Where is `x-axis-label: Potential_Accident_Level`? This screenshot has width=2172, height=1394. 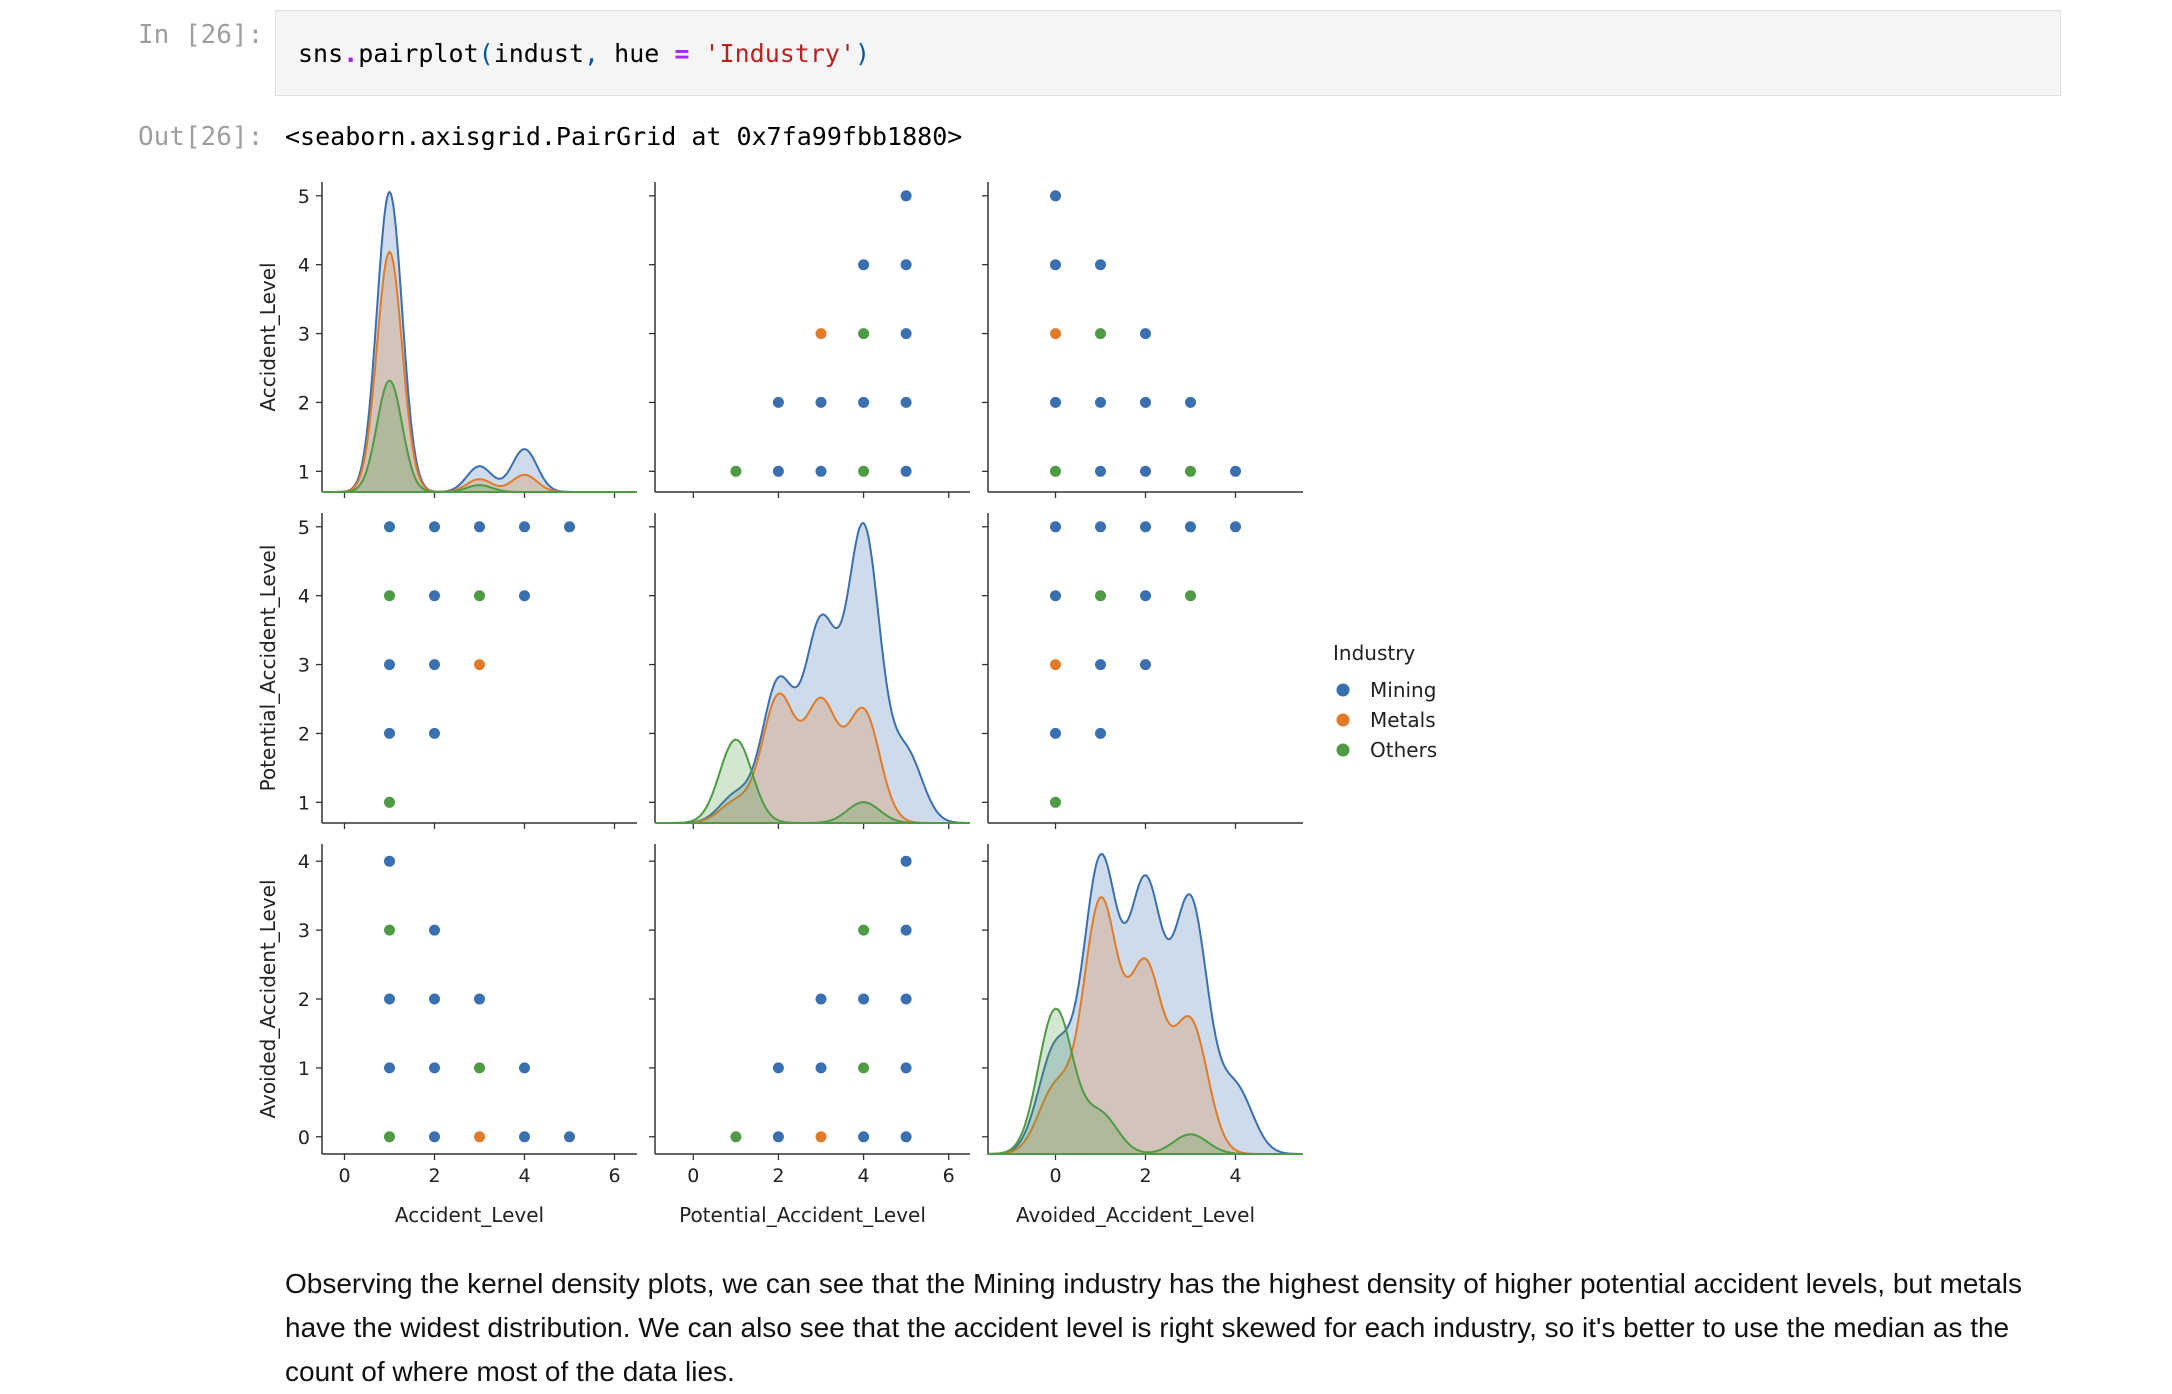 x-axis-label: Potential_Accident_Level is located at coordinates (802, 1215).